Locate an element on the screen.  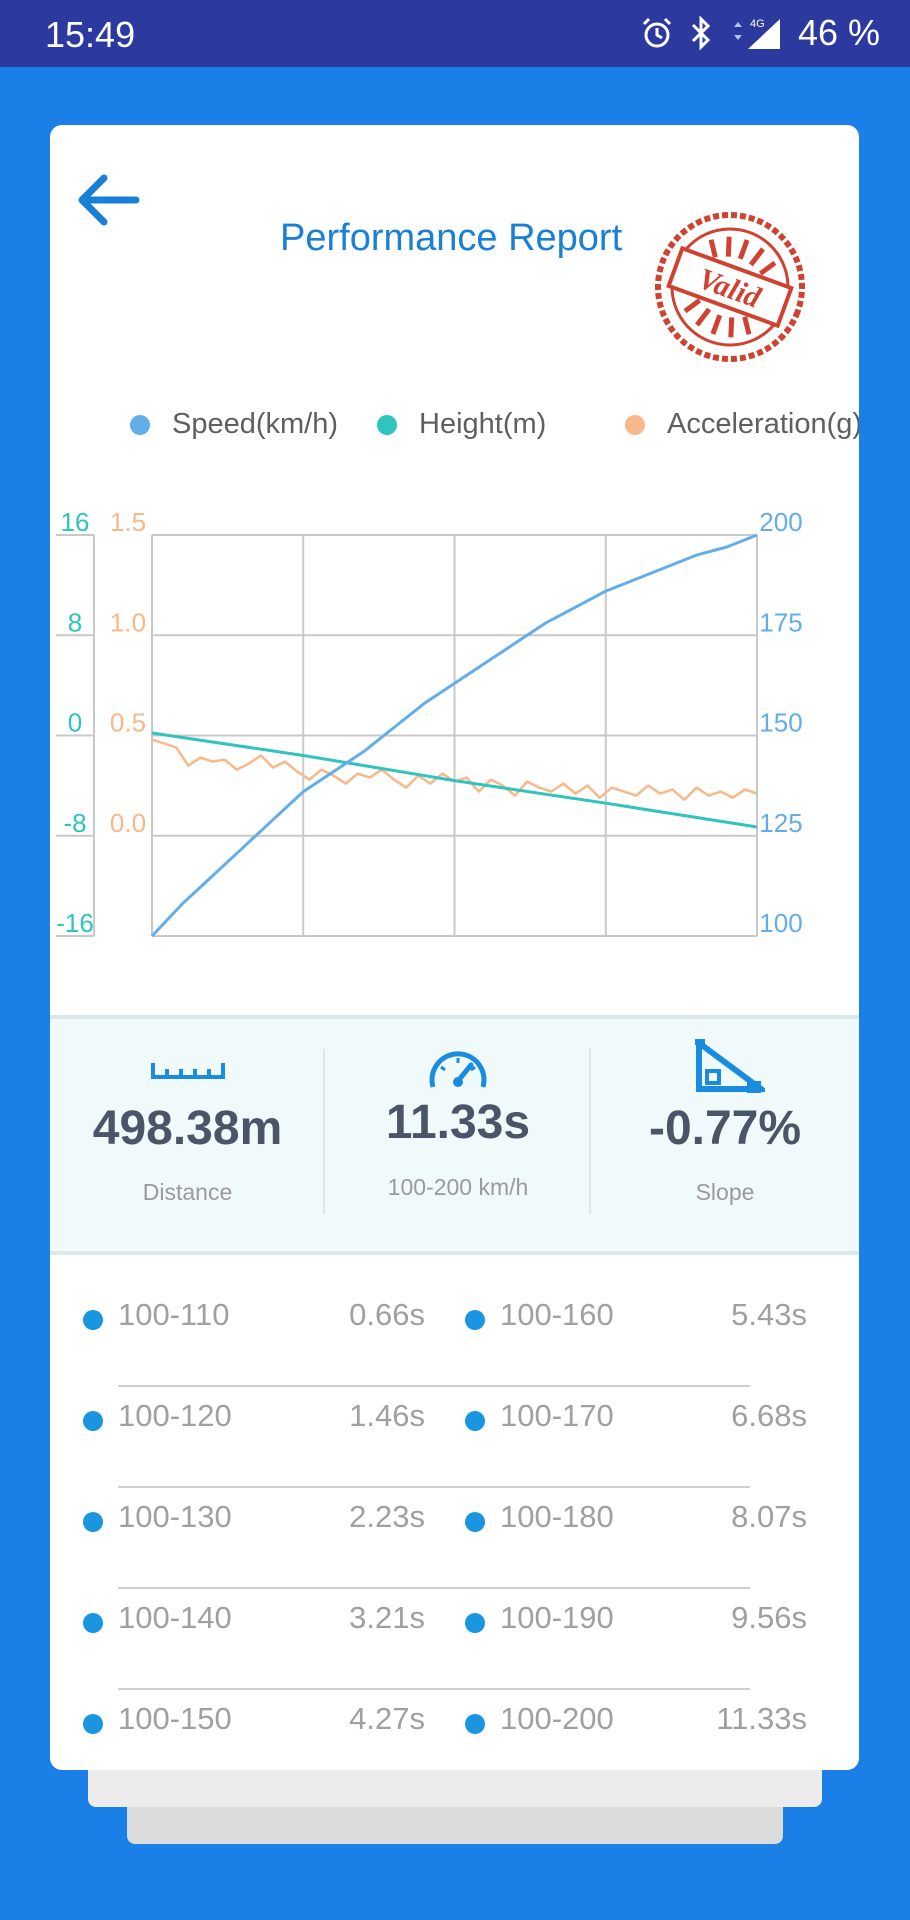
split-time: 5.43s is located at coordinates (769, 1314).